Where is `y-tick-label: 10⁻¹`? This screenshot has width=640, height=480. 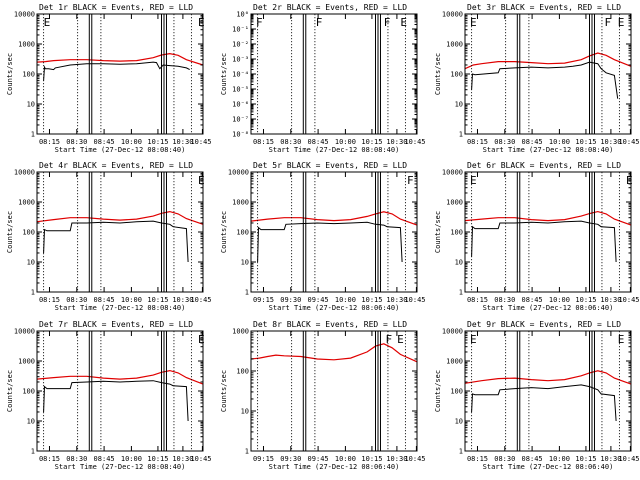
y-tick-label: 10⁻¹ is located at coordinates (240, 30).